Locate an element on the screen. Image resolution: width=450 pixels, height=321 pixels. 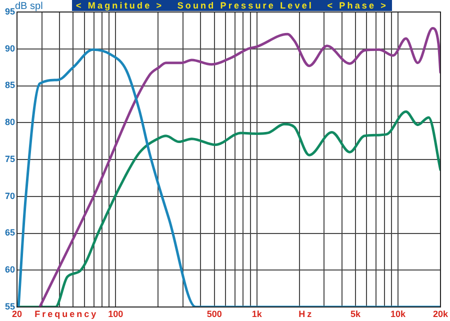
x-tick-label: 1k is located at coordinates (257, 313).